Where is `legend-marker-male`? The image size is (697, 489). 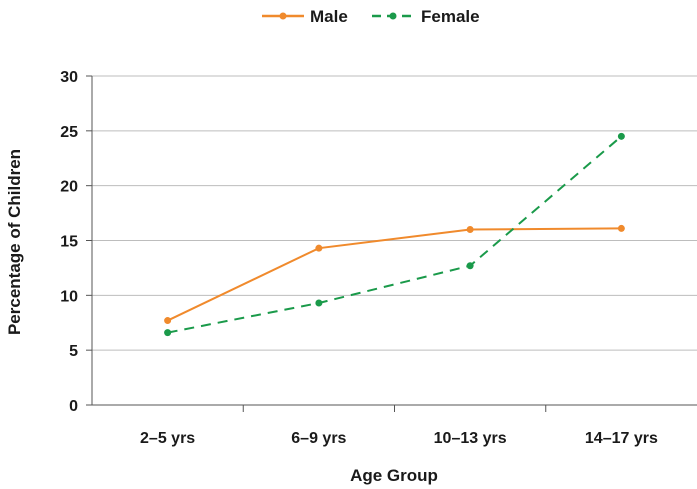 legend-marker-male is located at coordinates (283, 16).